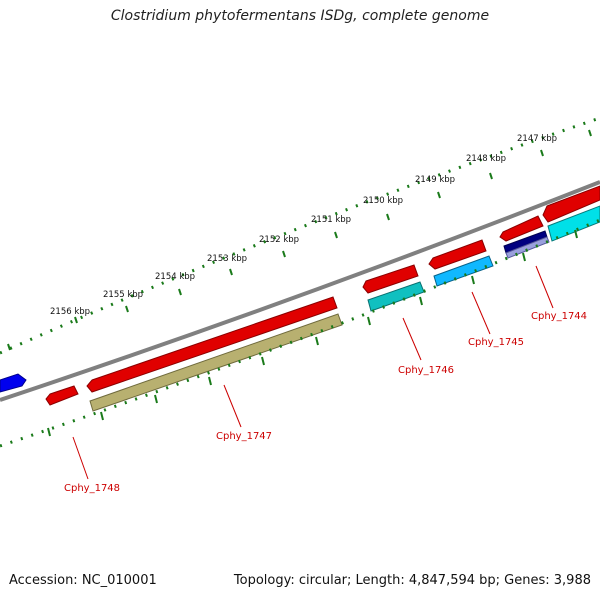 Image resolution: width=600 pixels, height=600 pixels. Describe the element at coordinates (521, 228) in the screenshot. I see `gene-arrow-cphy-1744-cds` at that location.